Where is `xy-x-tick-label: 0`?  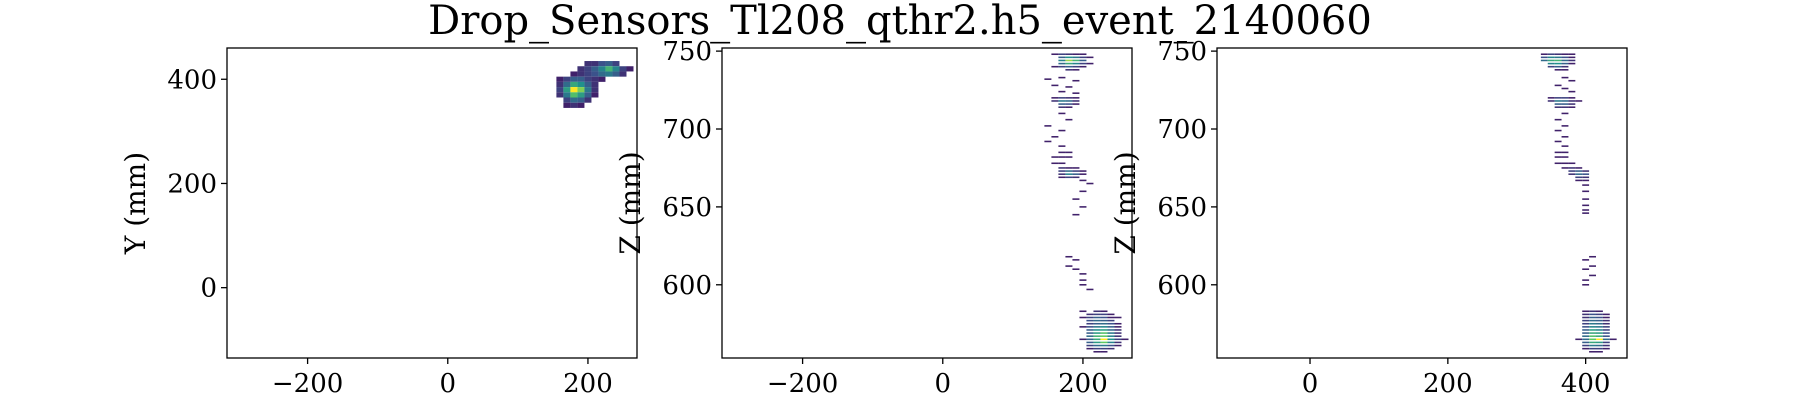
xy-x-tick-label: 0 is located at coordinates (447, 384).